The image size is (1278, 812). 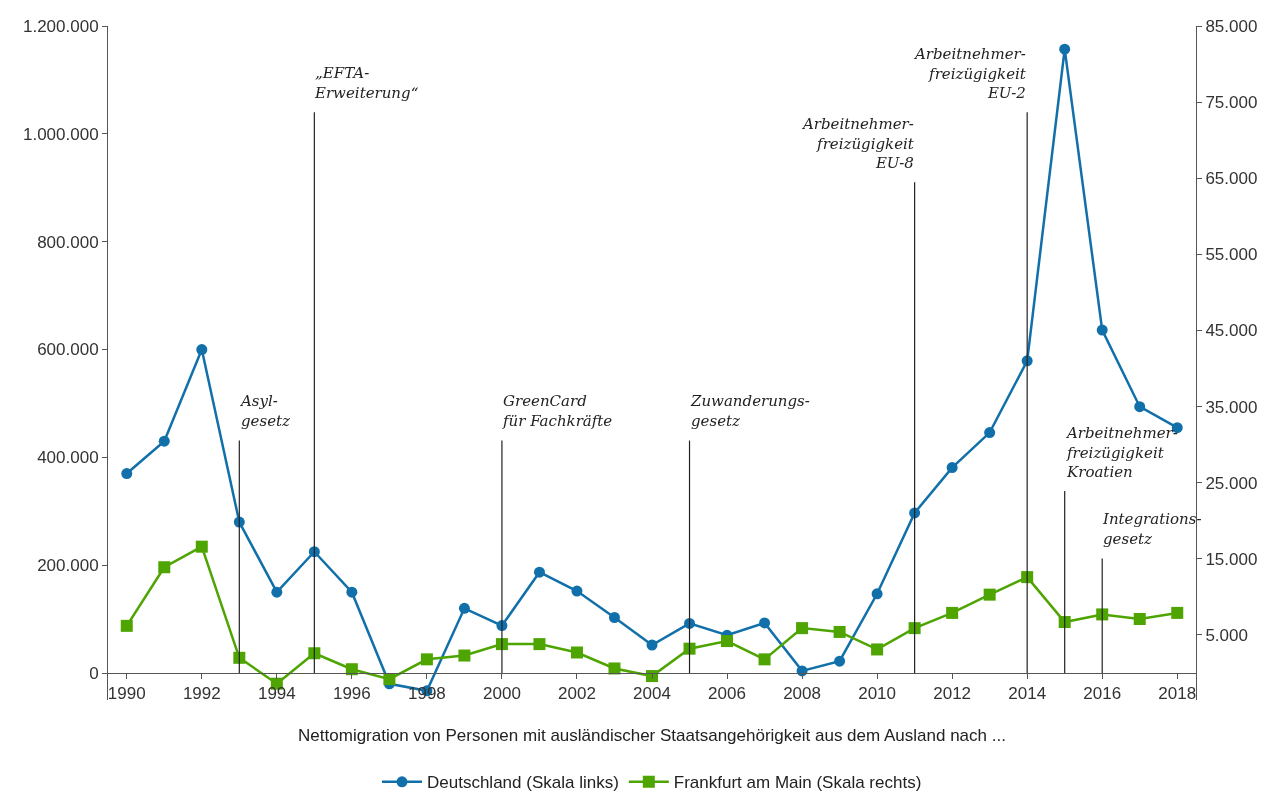 I want to click on x-tick-label: 2018, so click(x=1177, y=694).